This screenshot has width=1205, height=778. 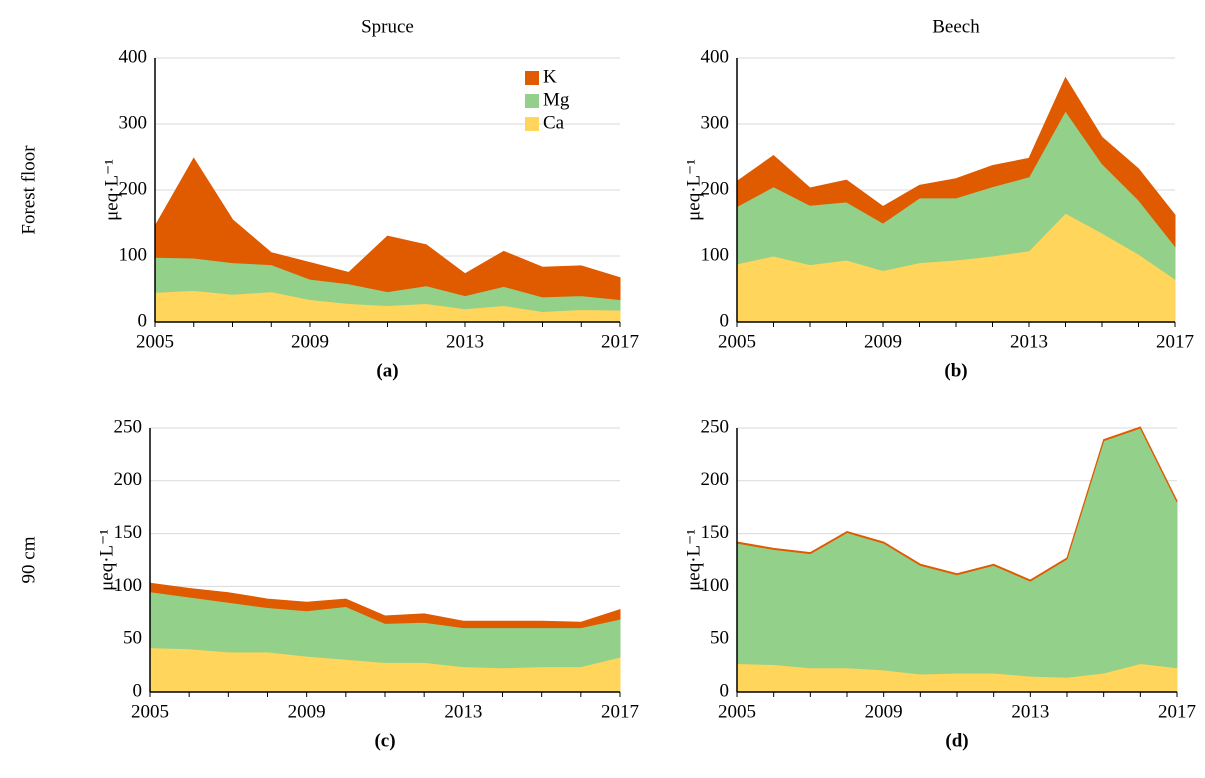 What do you see at coordinates (556, 99) in the screenshot?
I see `legend-label: Mg` at bounding box center [556, 99].